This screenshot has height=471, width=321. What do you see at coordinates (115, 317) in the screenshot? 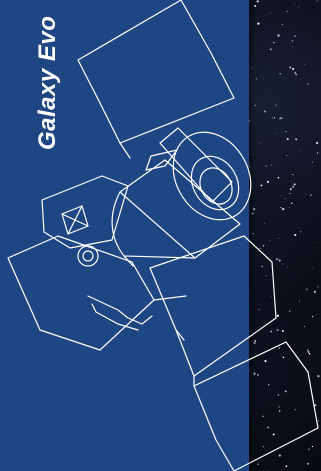
I see `base-step` at bounding box center [115, 317].